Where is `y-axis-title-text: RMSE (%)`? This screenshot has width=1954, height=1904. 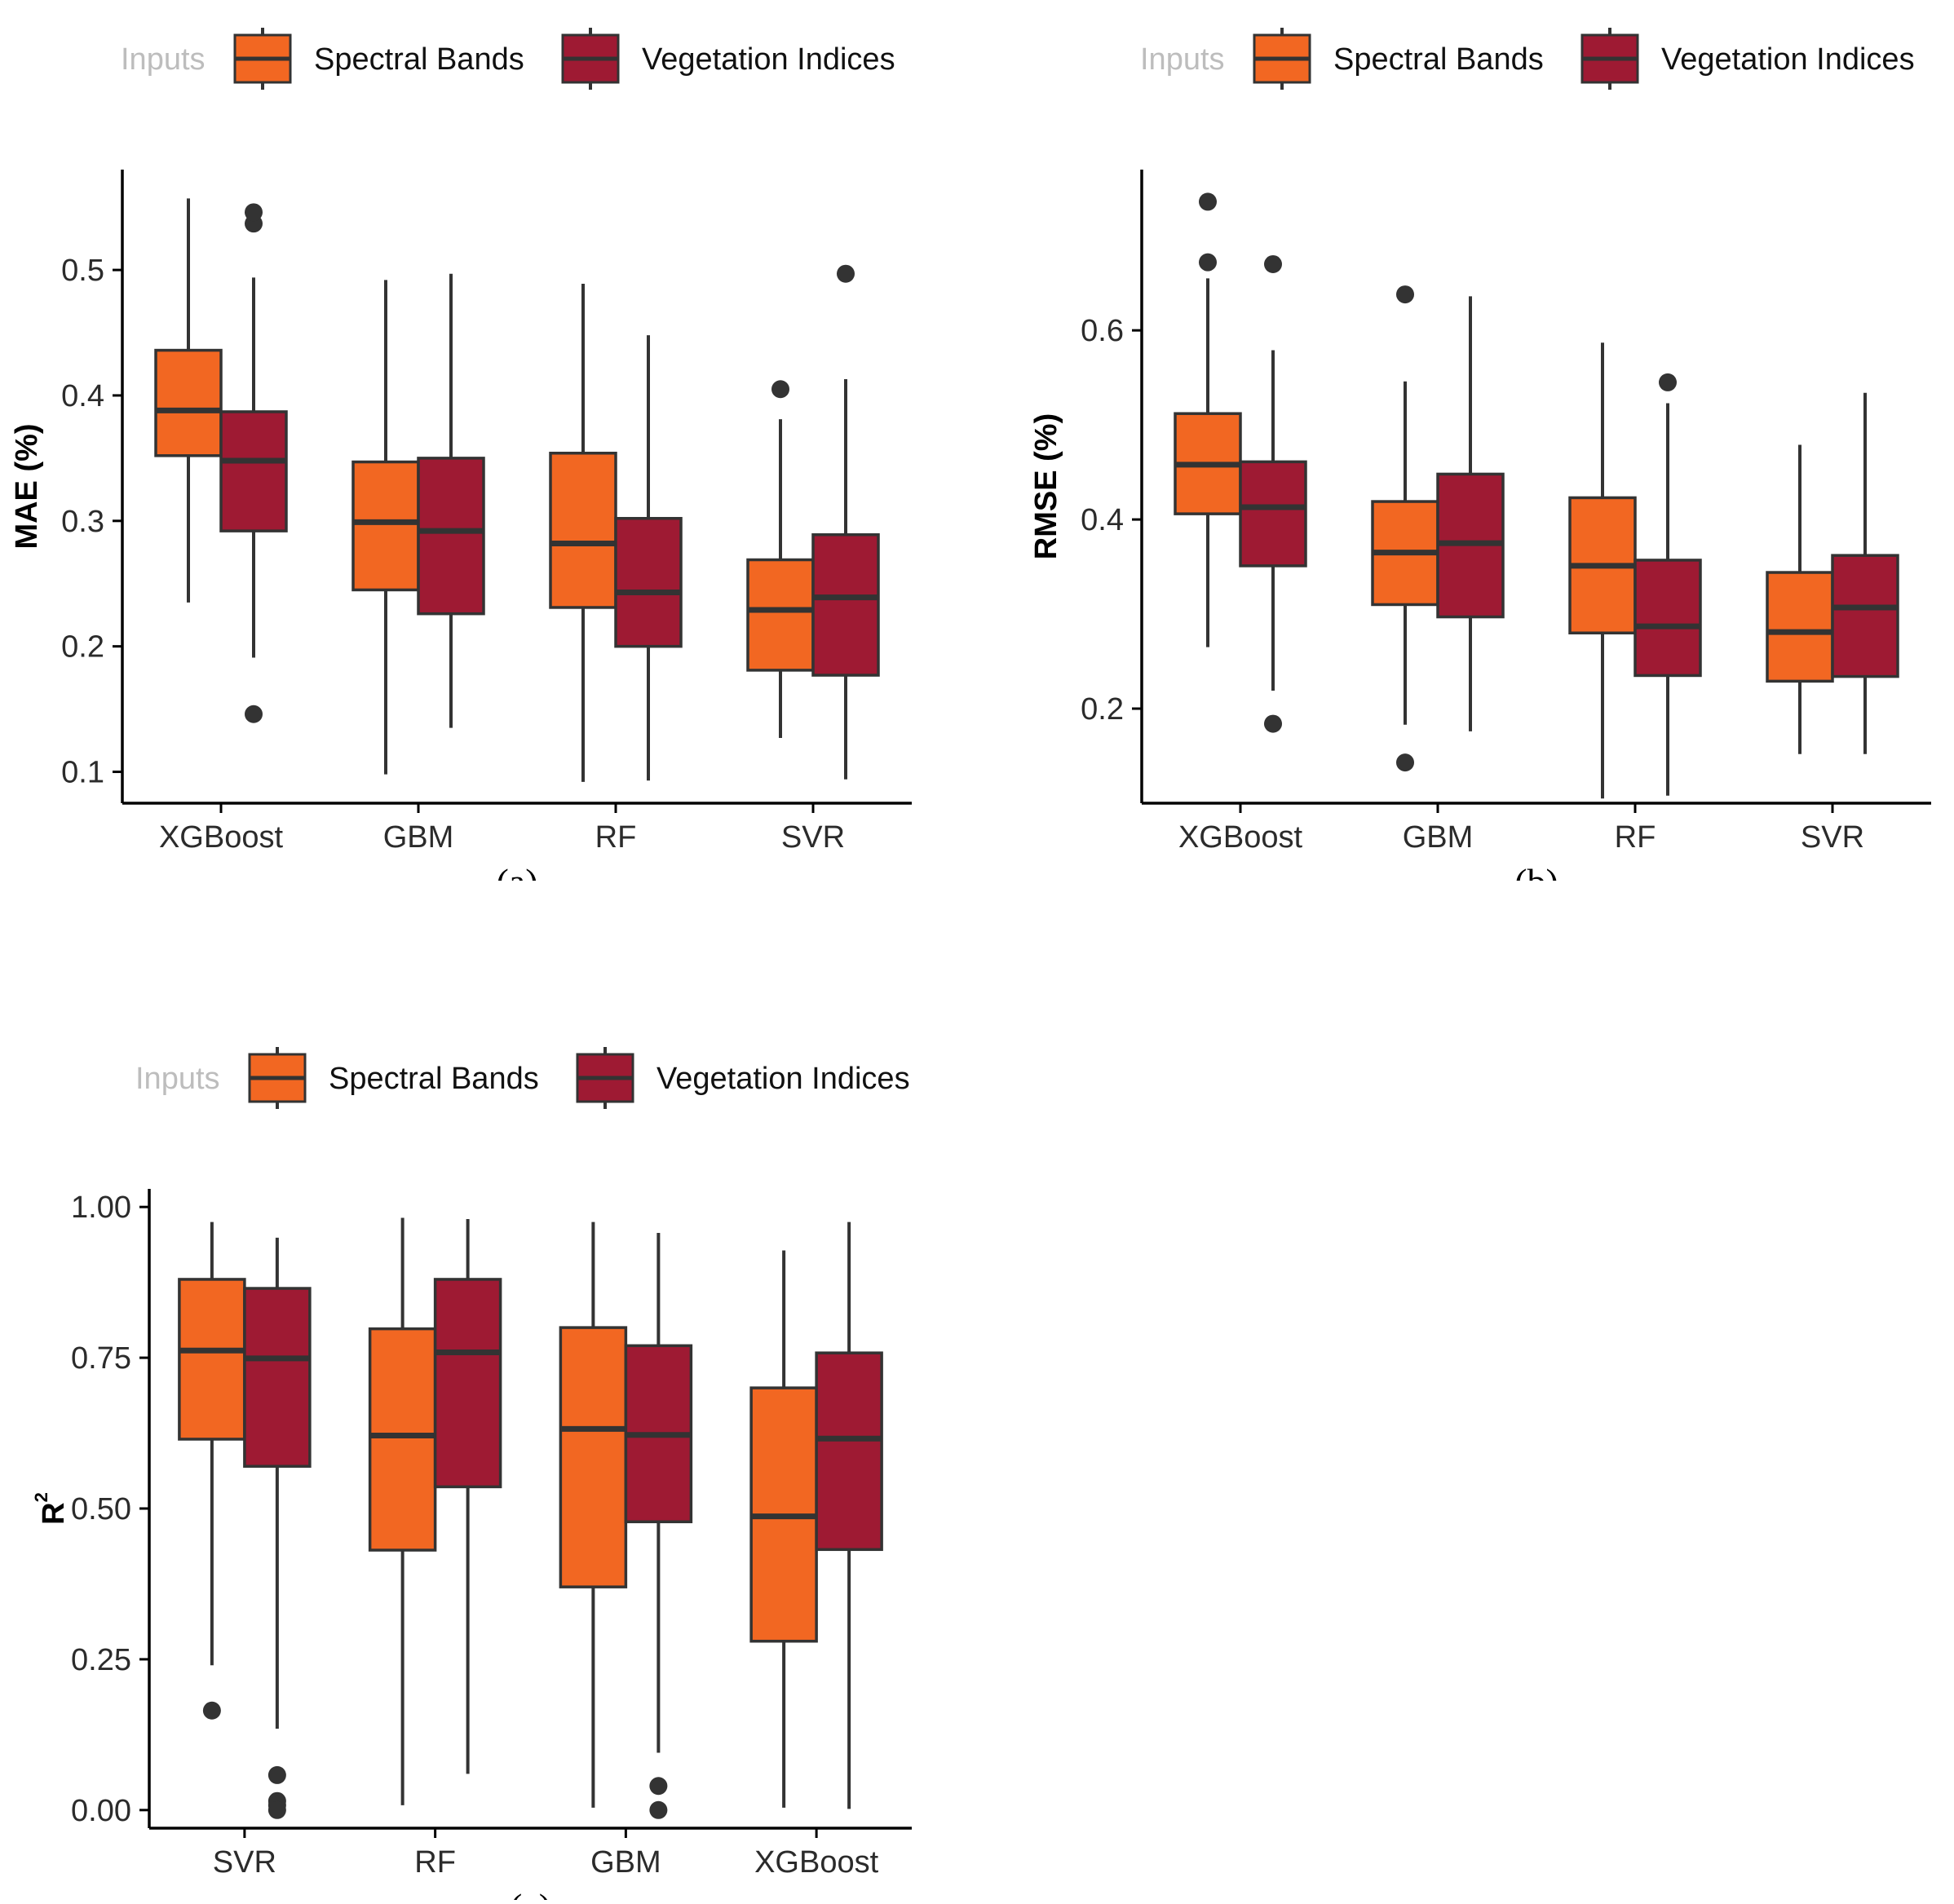 y-axis-title-text: RMSE (%) is located at coordinates (1046, 486).